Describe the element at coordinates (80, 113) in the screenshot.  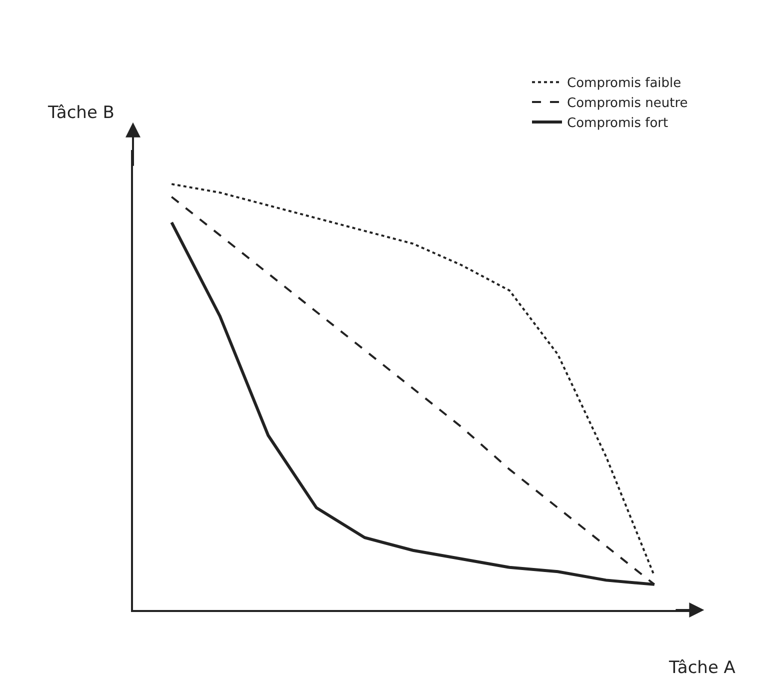
I see `y-axis-title: Tâche B` at that location.